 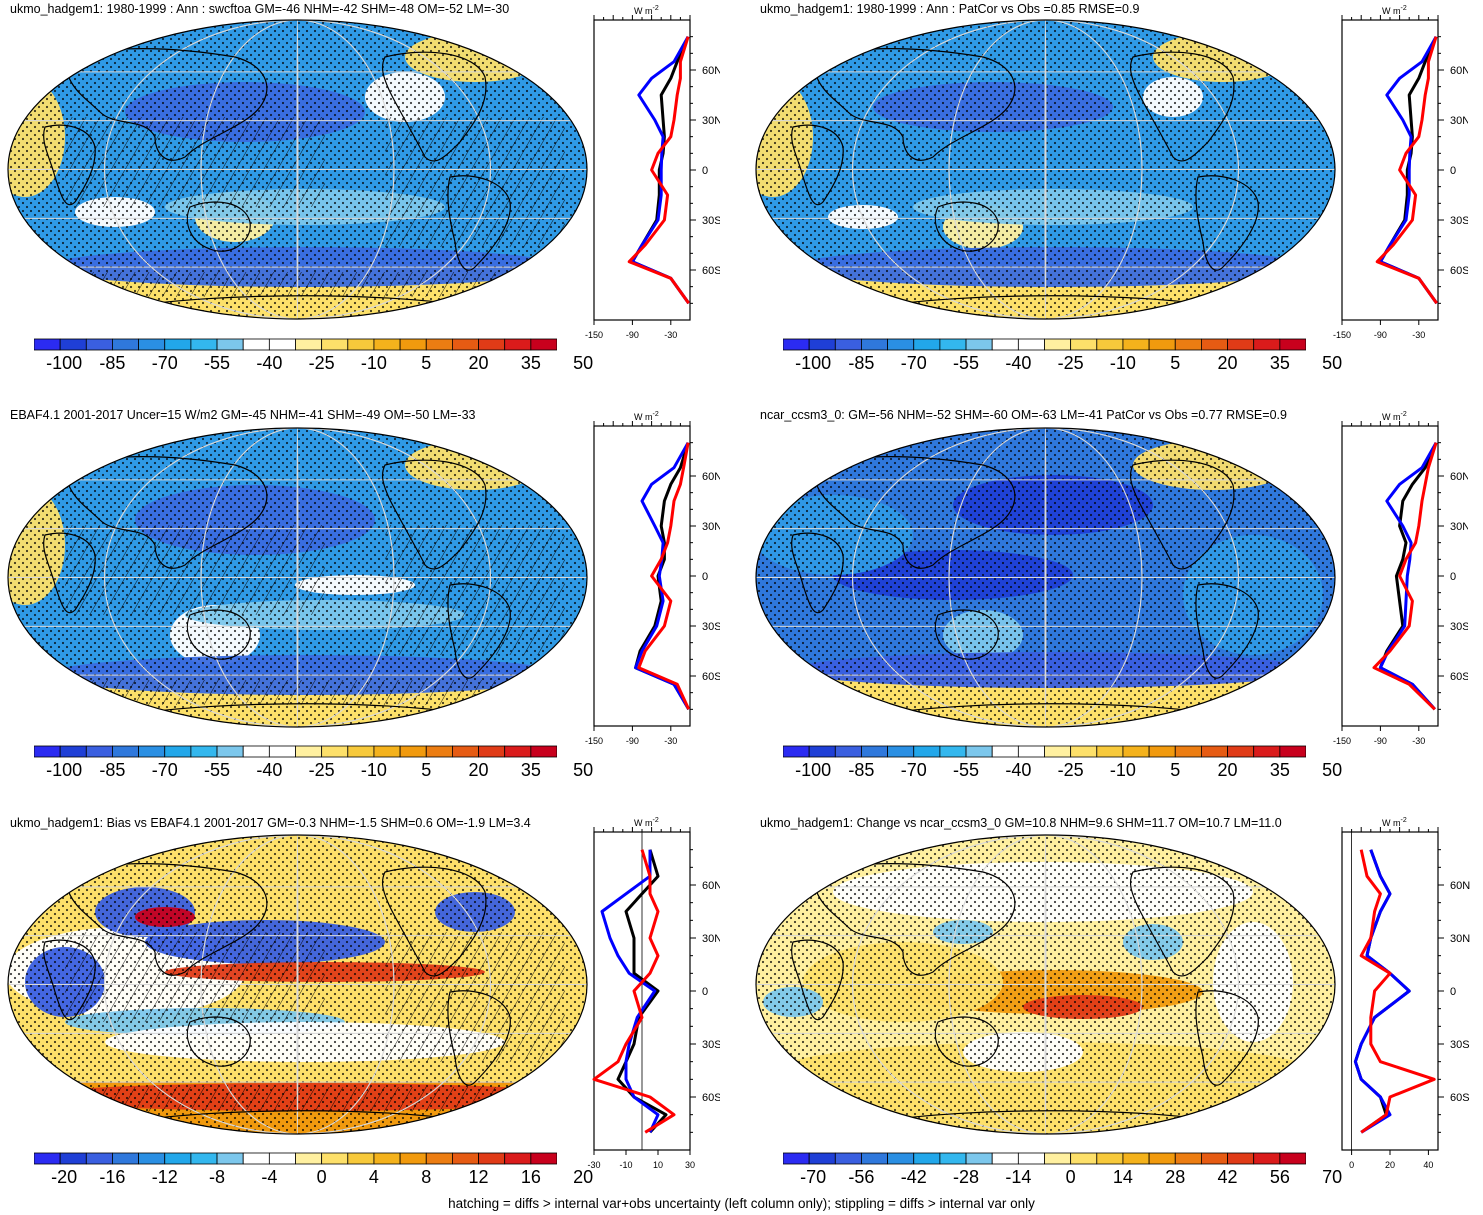 What do you see at coordinates (478, 1177) in the screenshot?
I see `colorbar-tick-label: 12` at bounding box center [478, 1177].